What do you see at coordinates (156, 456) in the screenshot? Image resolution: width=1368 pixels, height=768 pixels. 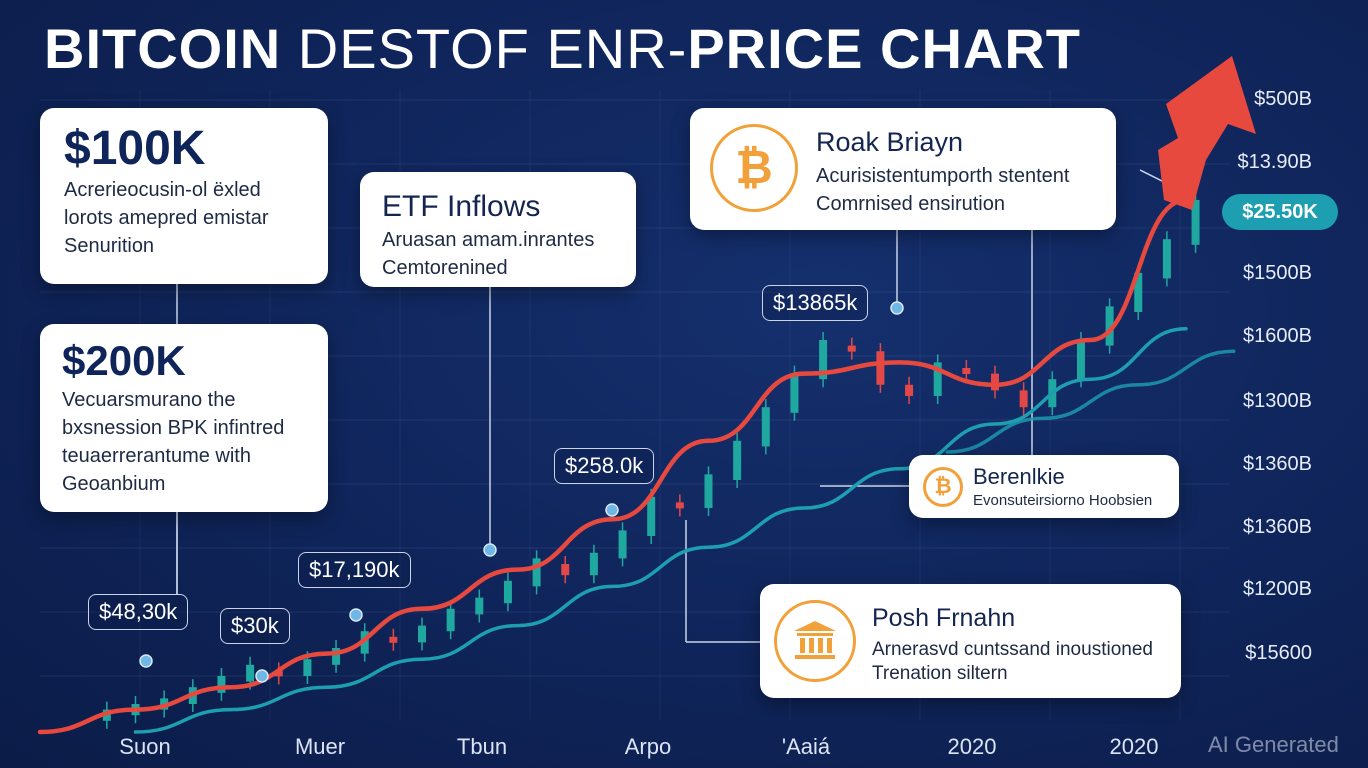 I see `card-line: teuaerrerantume with` at bounding box center [156, 456].